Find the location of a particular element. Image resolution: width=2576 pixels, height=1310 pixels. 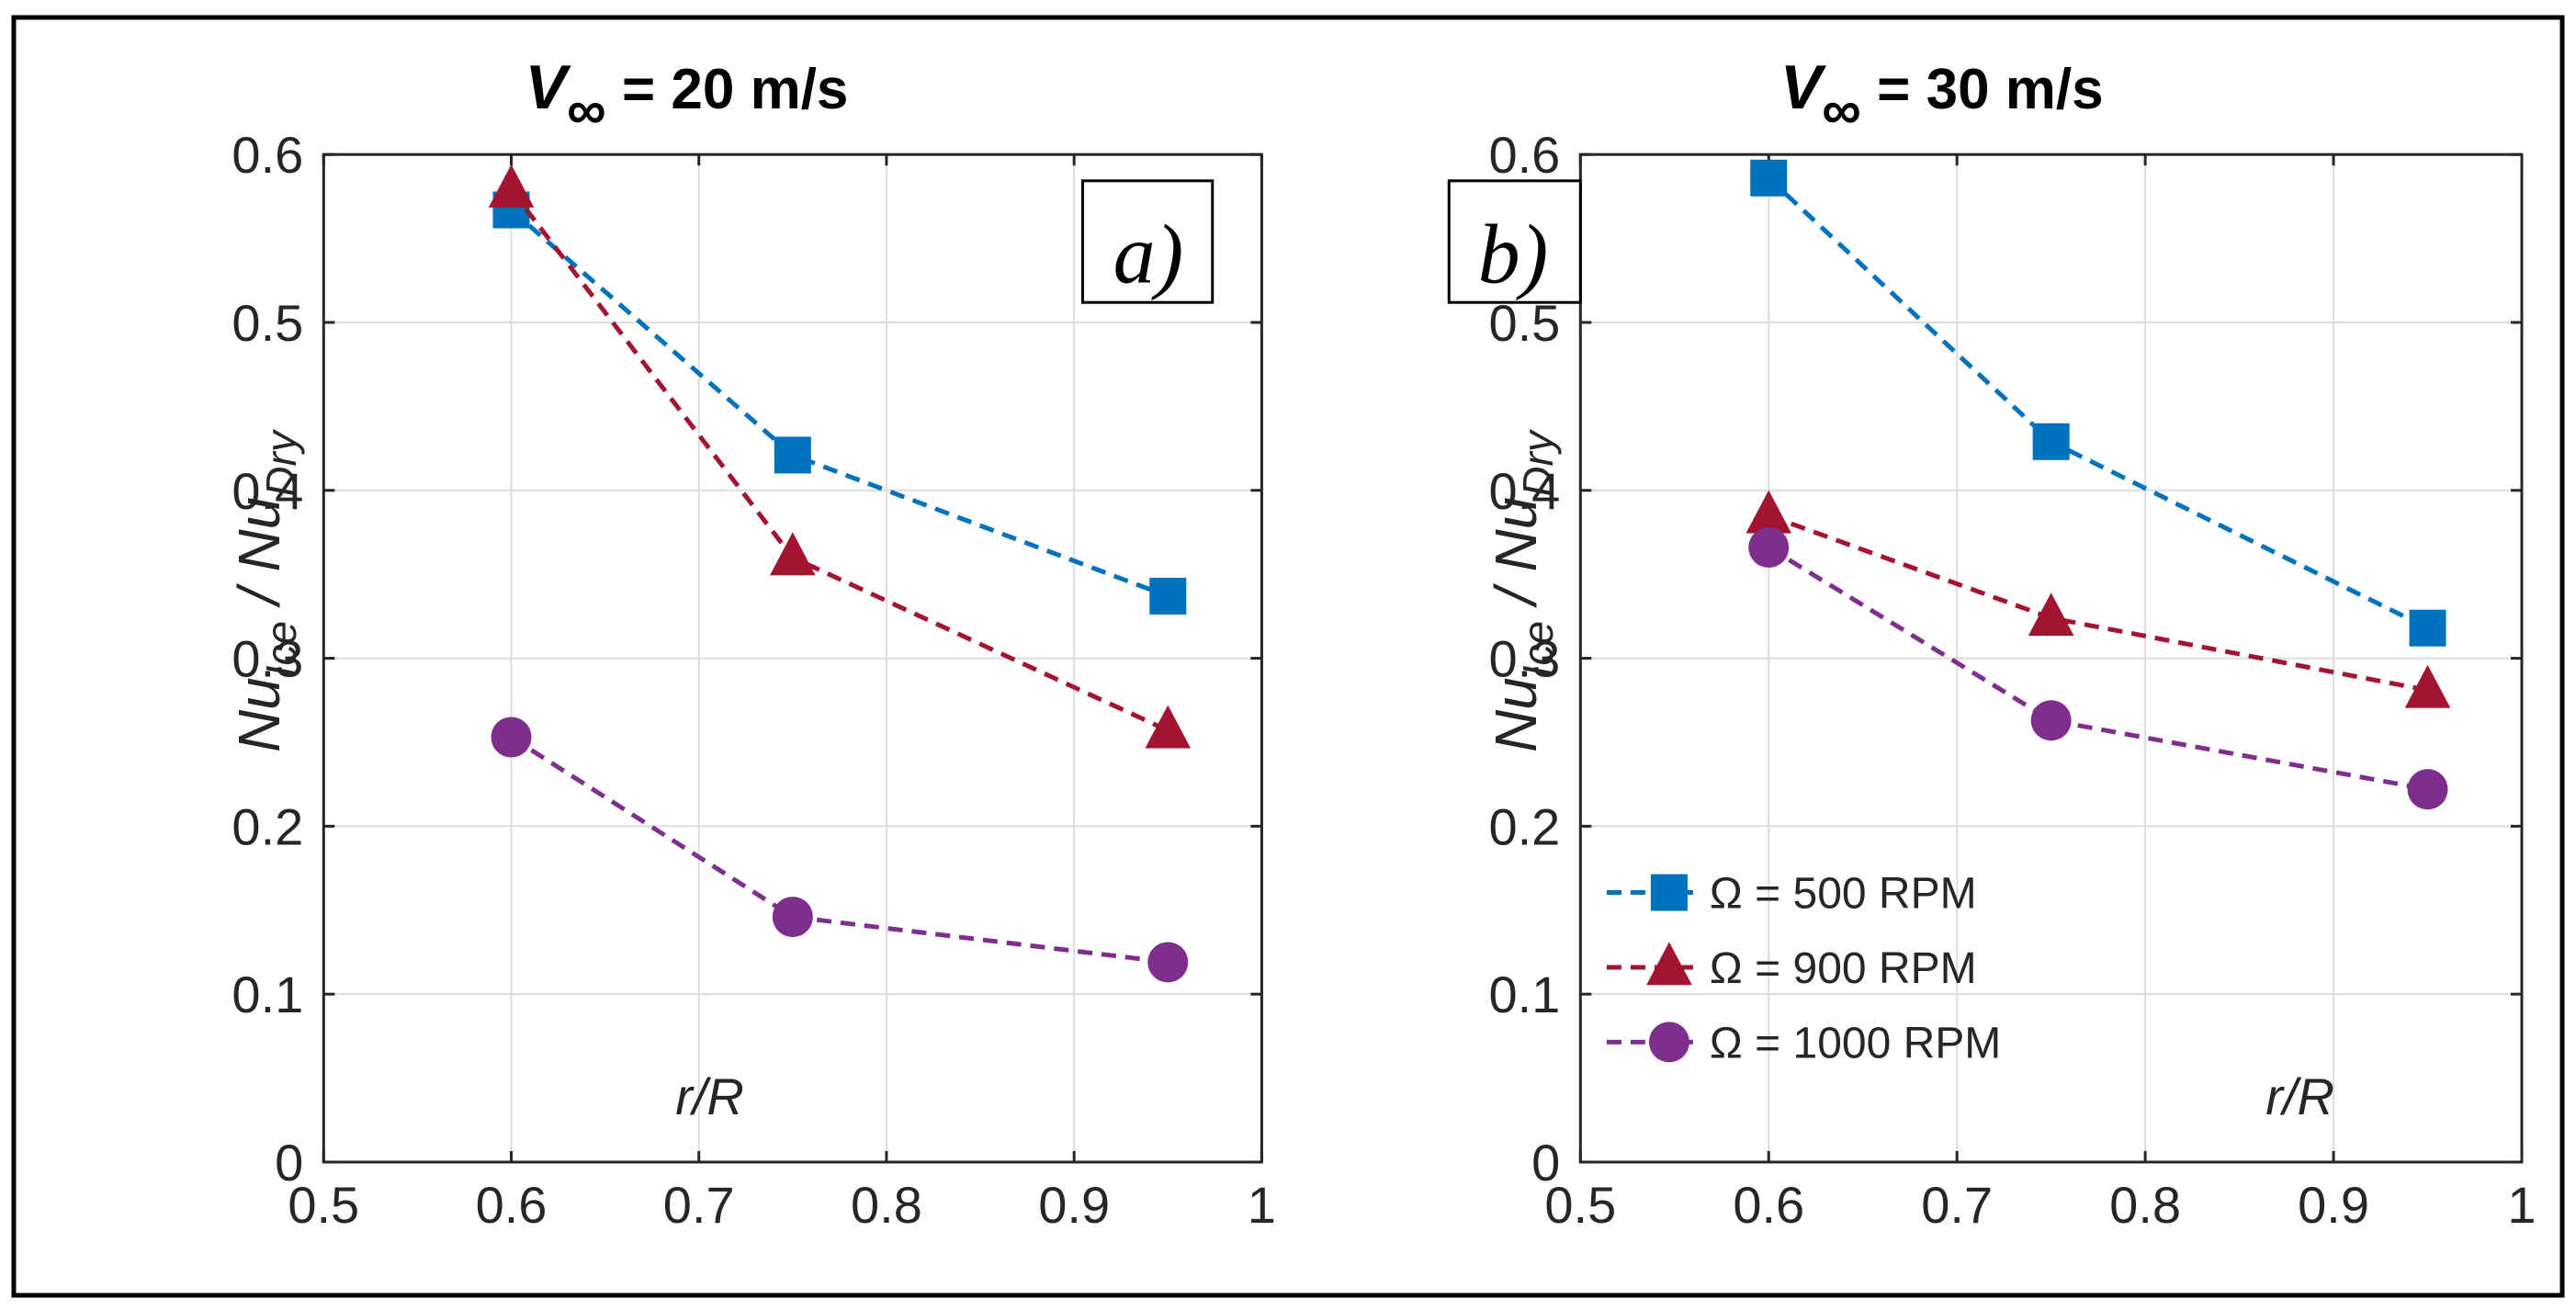

legend-label: Ω = 500 RPM is located at coordinates (1843, 894).